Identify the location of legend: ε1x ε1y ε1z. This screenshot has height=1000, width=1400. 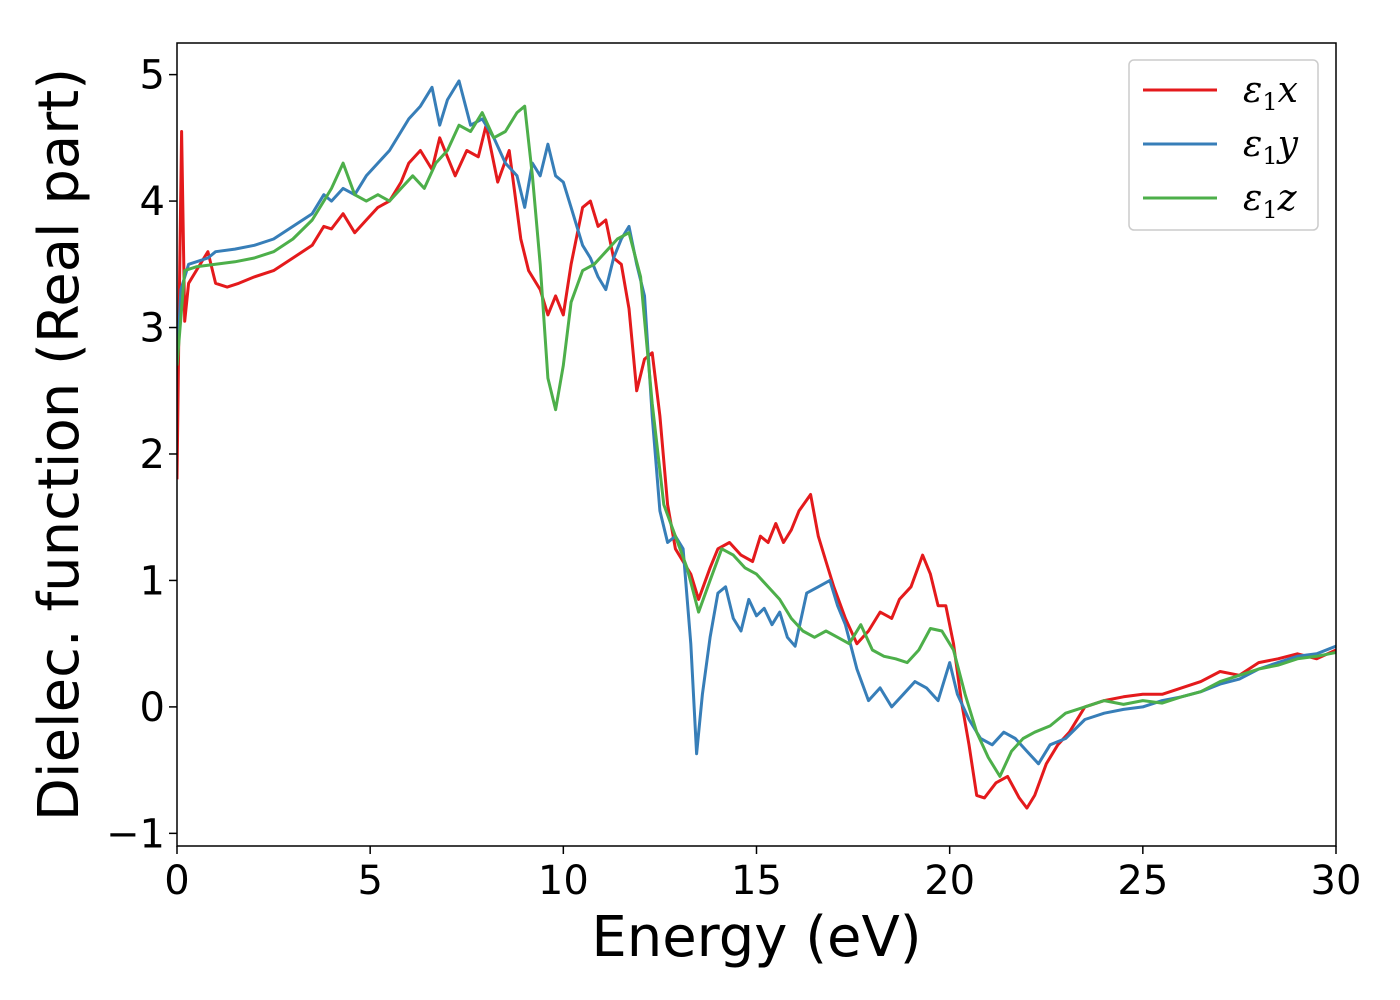
(1223, 145).